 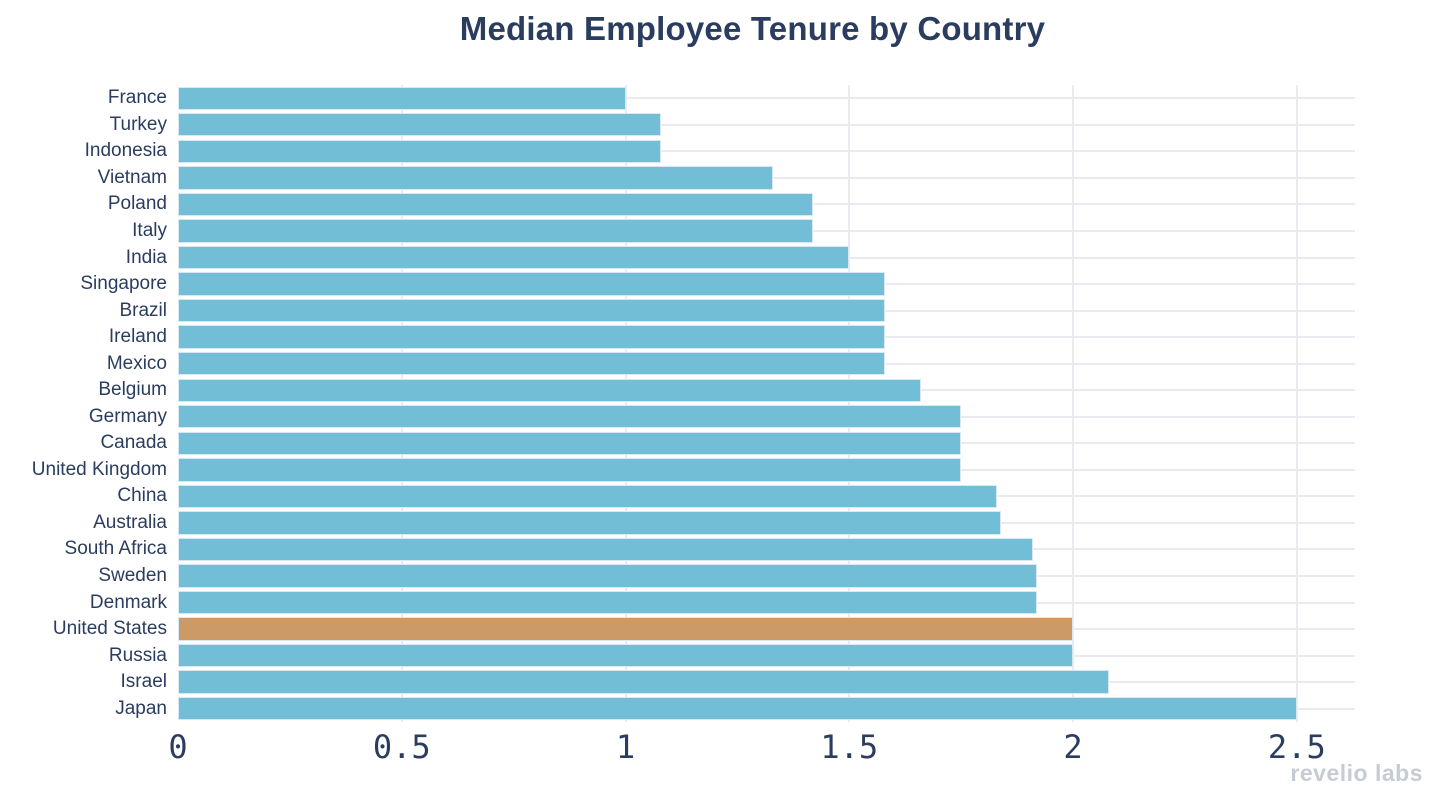 I want to click on bar-row: India, so click(x=740, y=257).